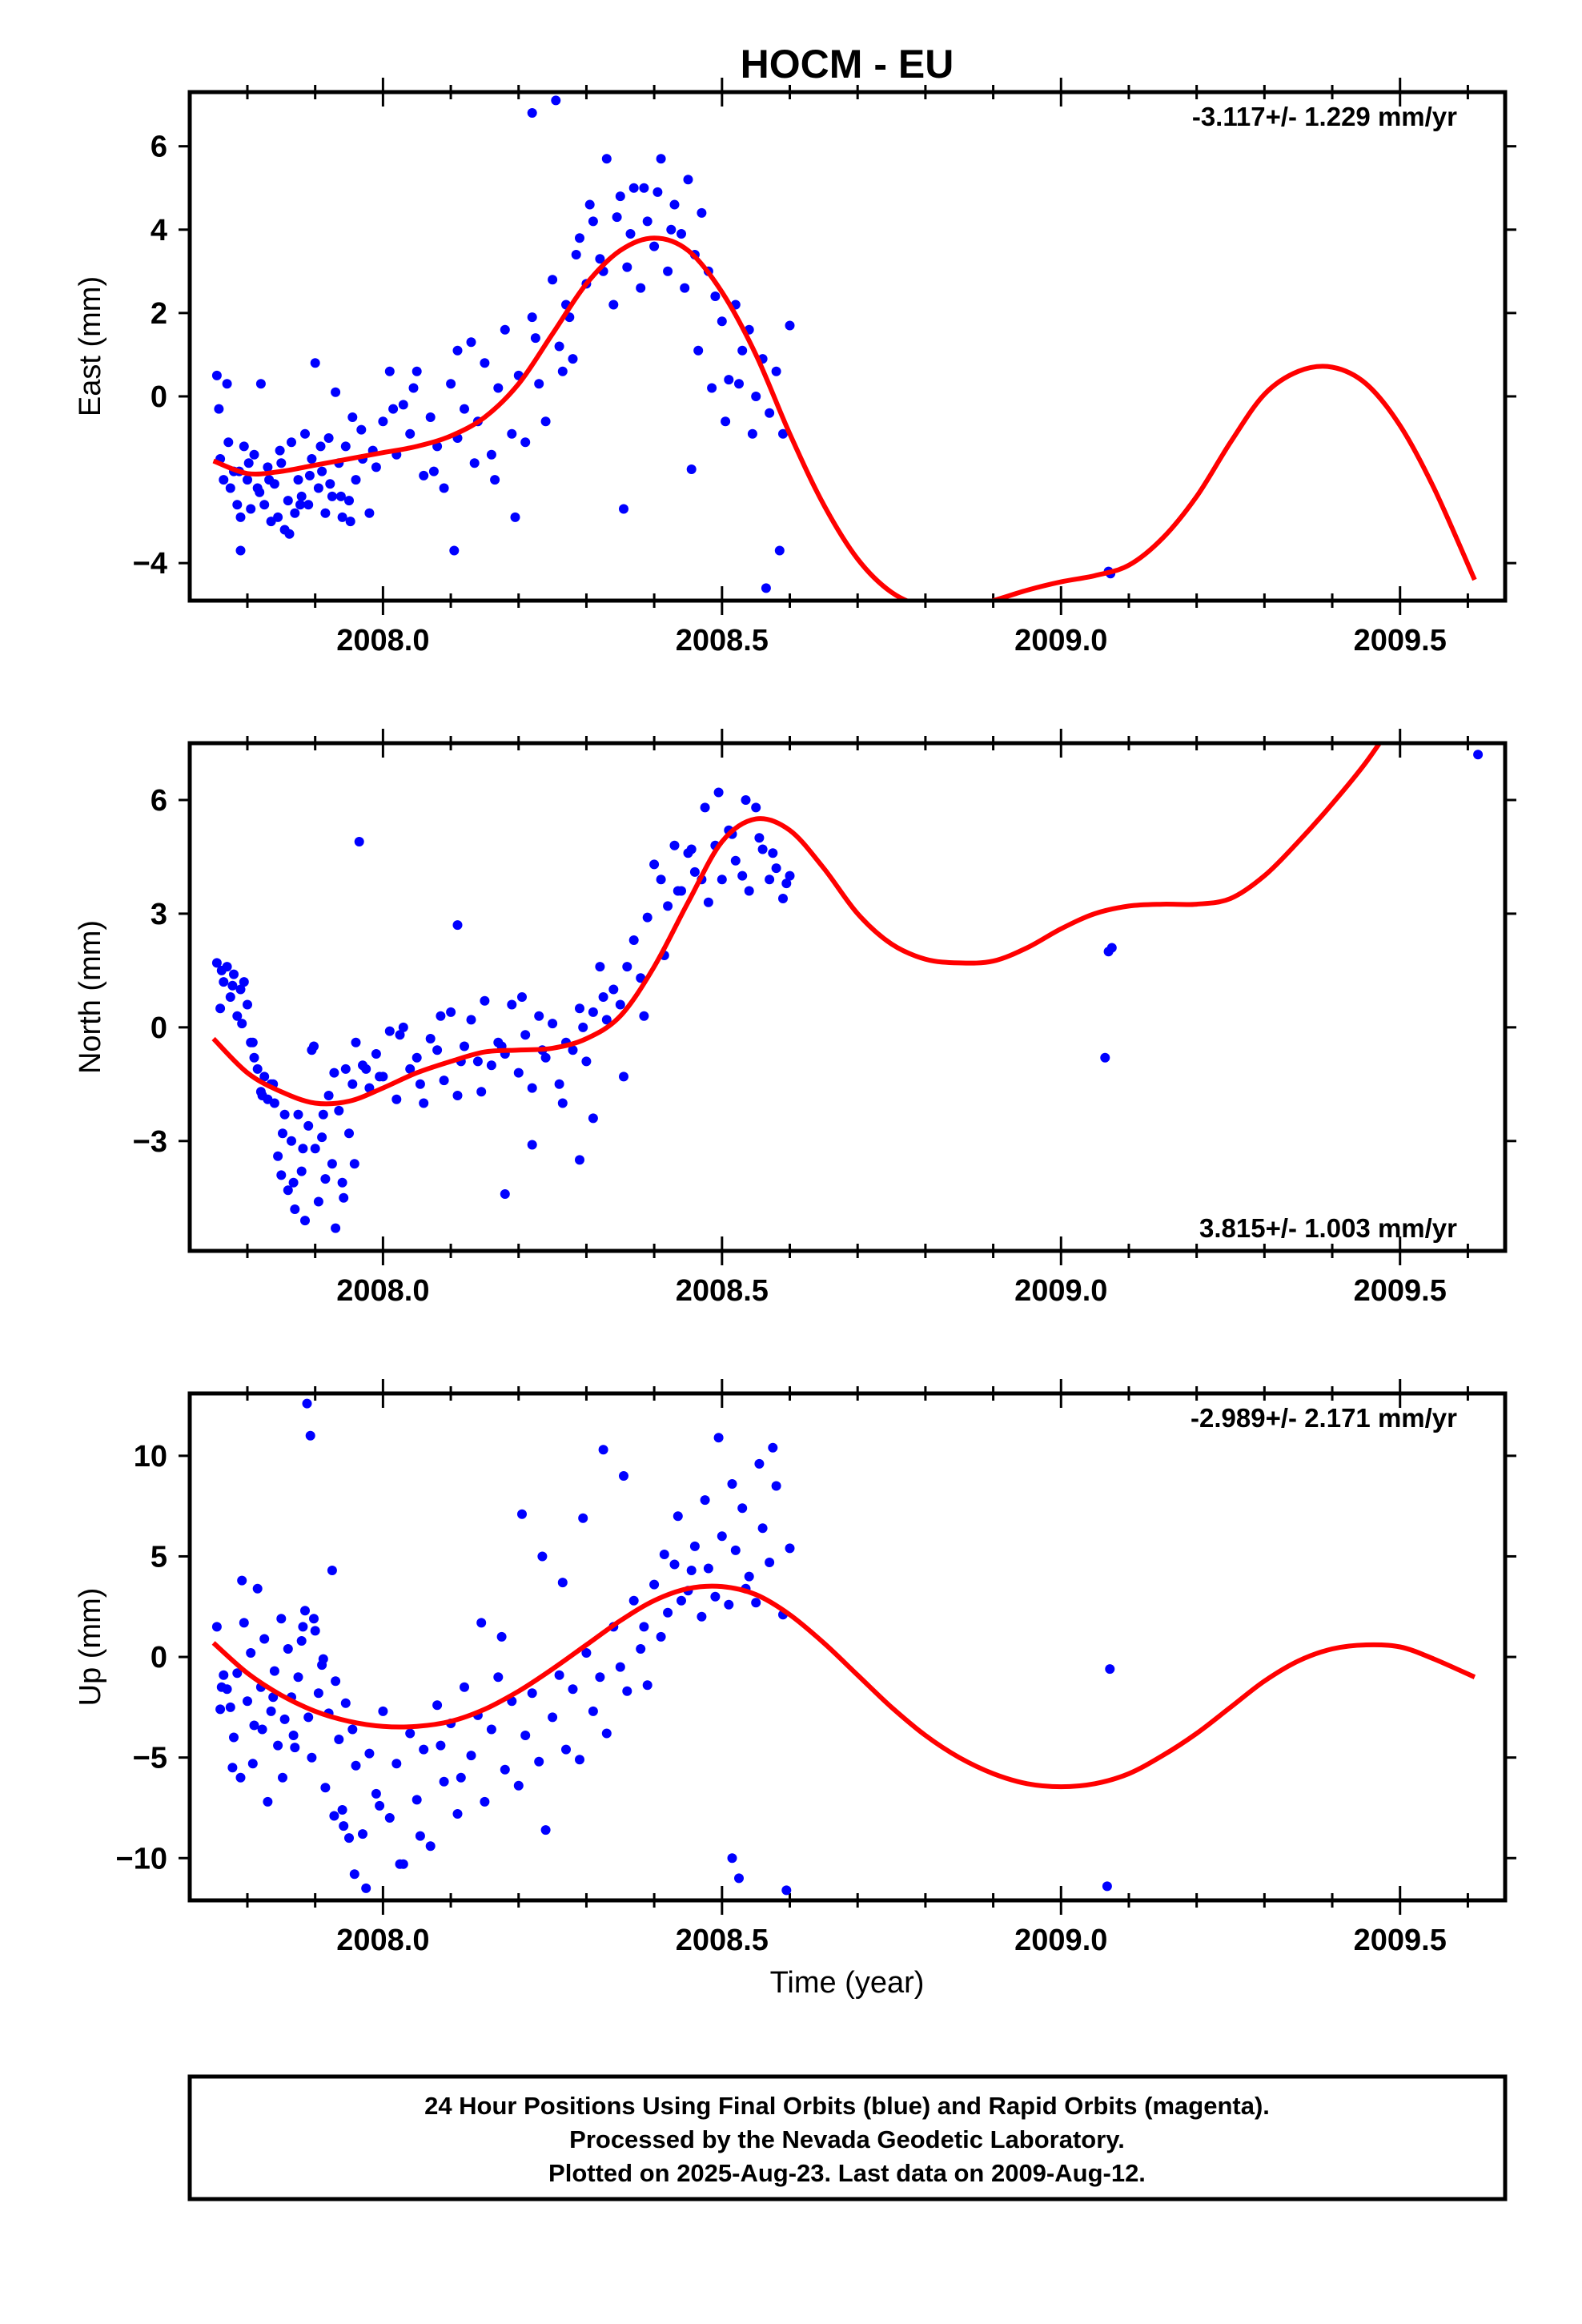 This screenshot has width=1582, height=2324. Describe the element at coordinates (383, 640) in the screenshot. I see `x-tick-label: 2008.0` at that location.